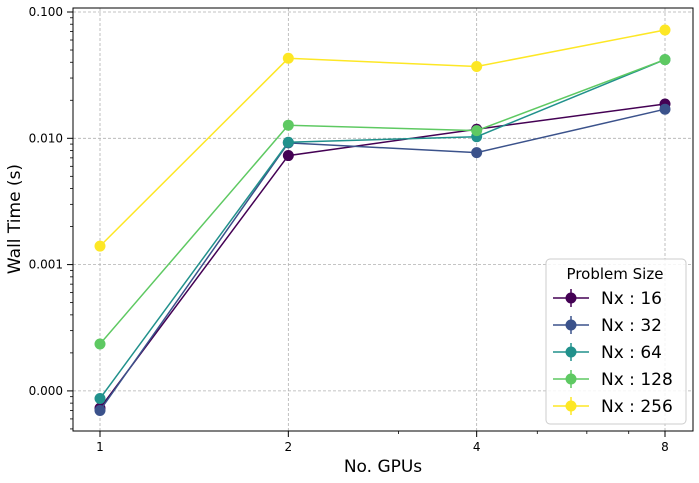 This screenshot has height=483, width=699. I want to click on legend-label: Nx : 16, so click(631, 299).